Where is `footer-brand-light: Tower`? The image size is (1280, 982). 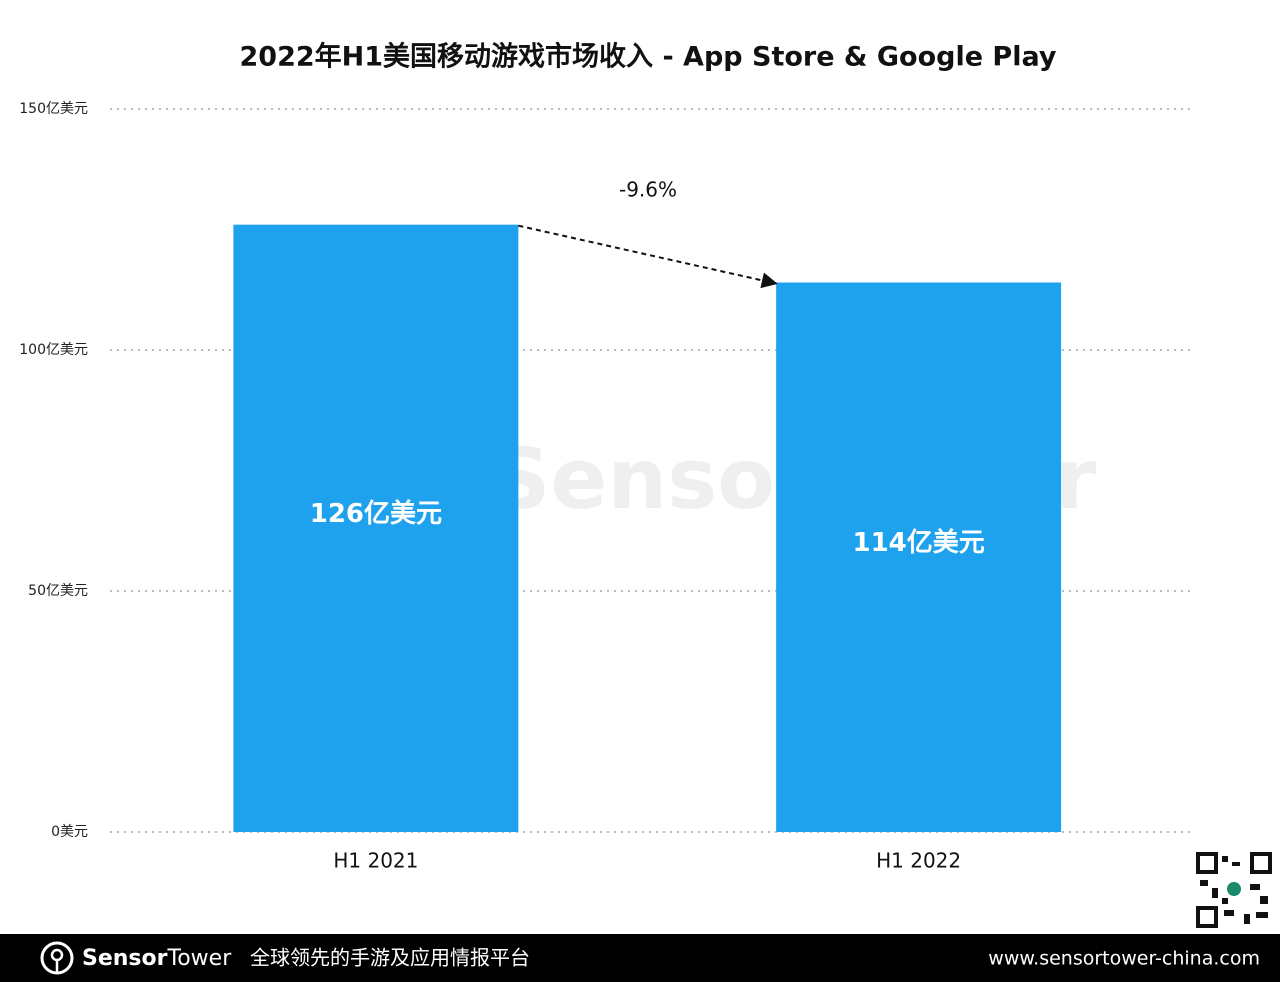 footer-brand-light: Tower is located at coordinates (200, 958).